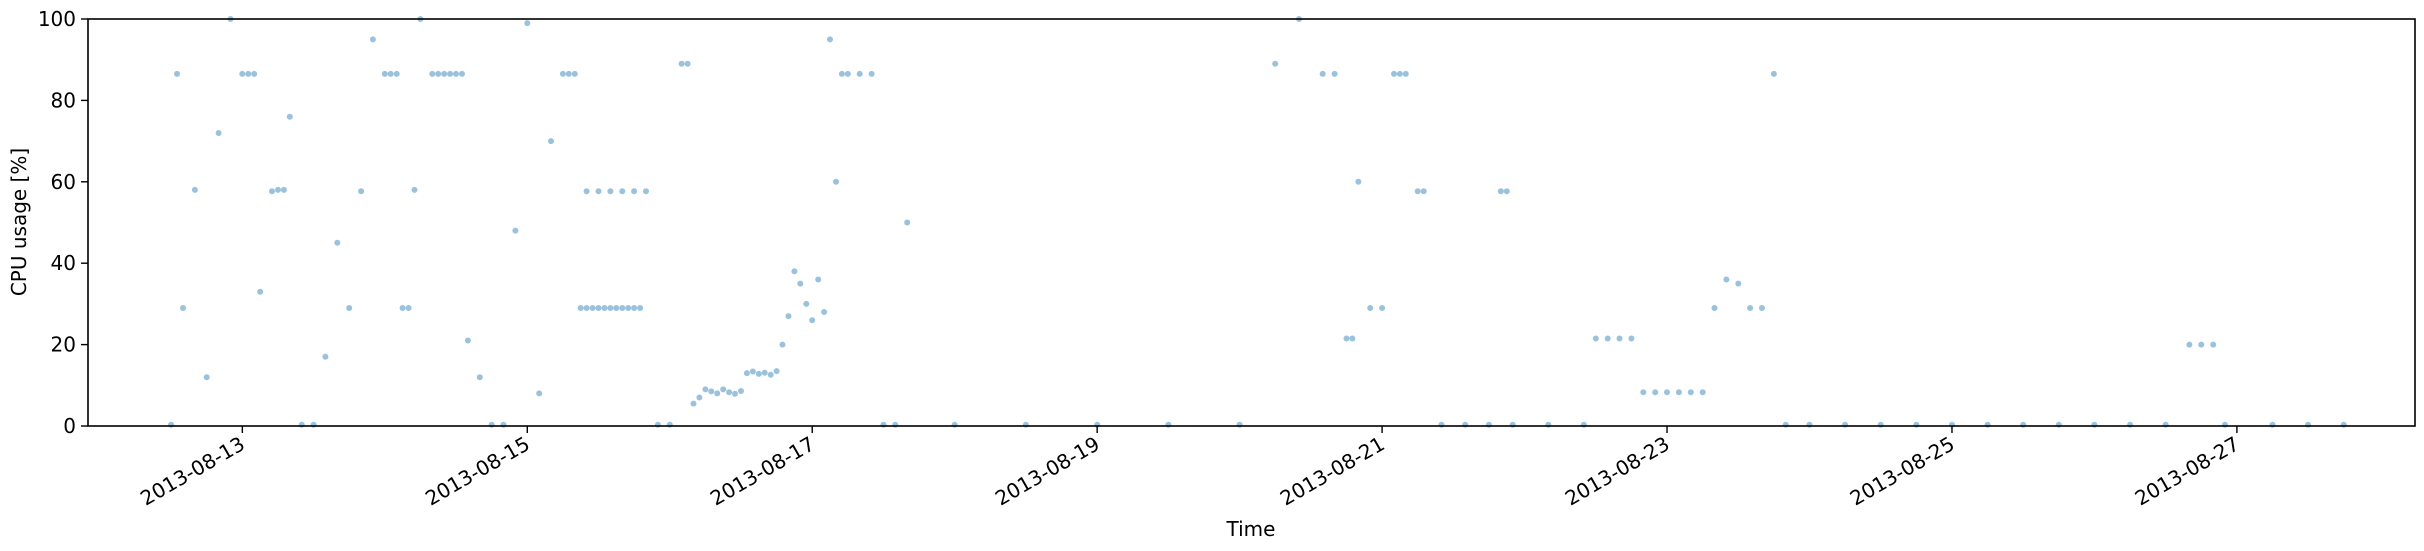 This screenshot has height=551, width=2424. What do you see at coordinates (63, 222) in the screenshot?
I see `y-axis: 0 20 40 60 80 100` at bounding box center [63, 222].